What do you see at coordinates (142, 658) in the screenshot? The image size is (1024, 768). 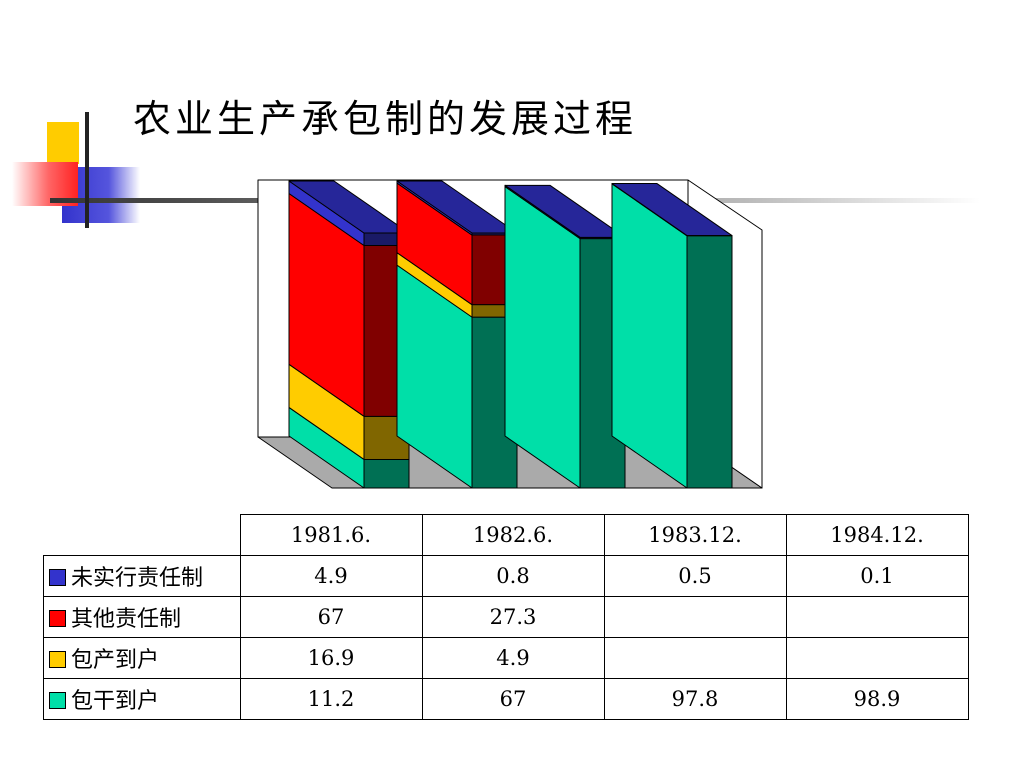 I see `row-label: 包产到户` at bounding box center [142, 658].